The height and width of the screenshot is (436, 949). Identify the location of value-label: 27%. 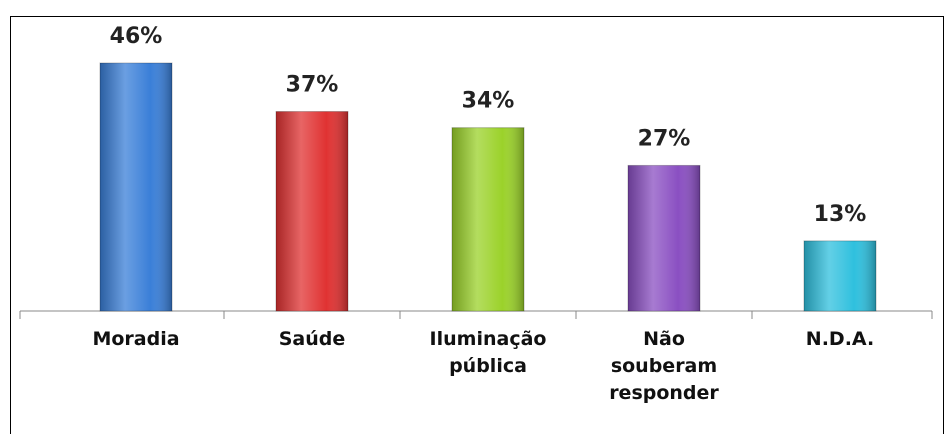
(664, 138).